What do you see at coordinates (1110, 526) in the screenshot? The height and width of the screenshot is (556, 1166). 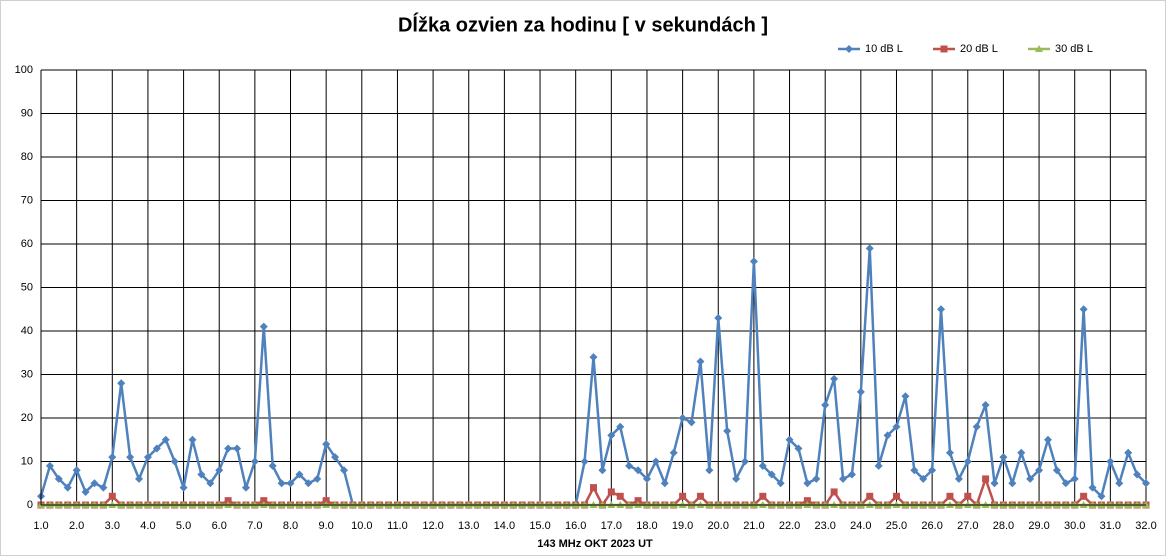 I see `x-tick-label: 31.0` at bounding box center [1110, 526].